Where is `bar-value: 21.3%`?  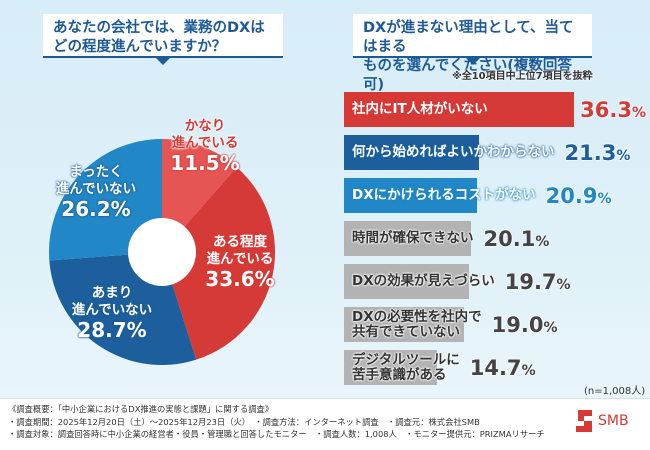 bar-value: 21.3% is located at coordinates (597, 152).